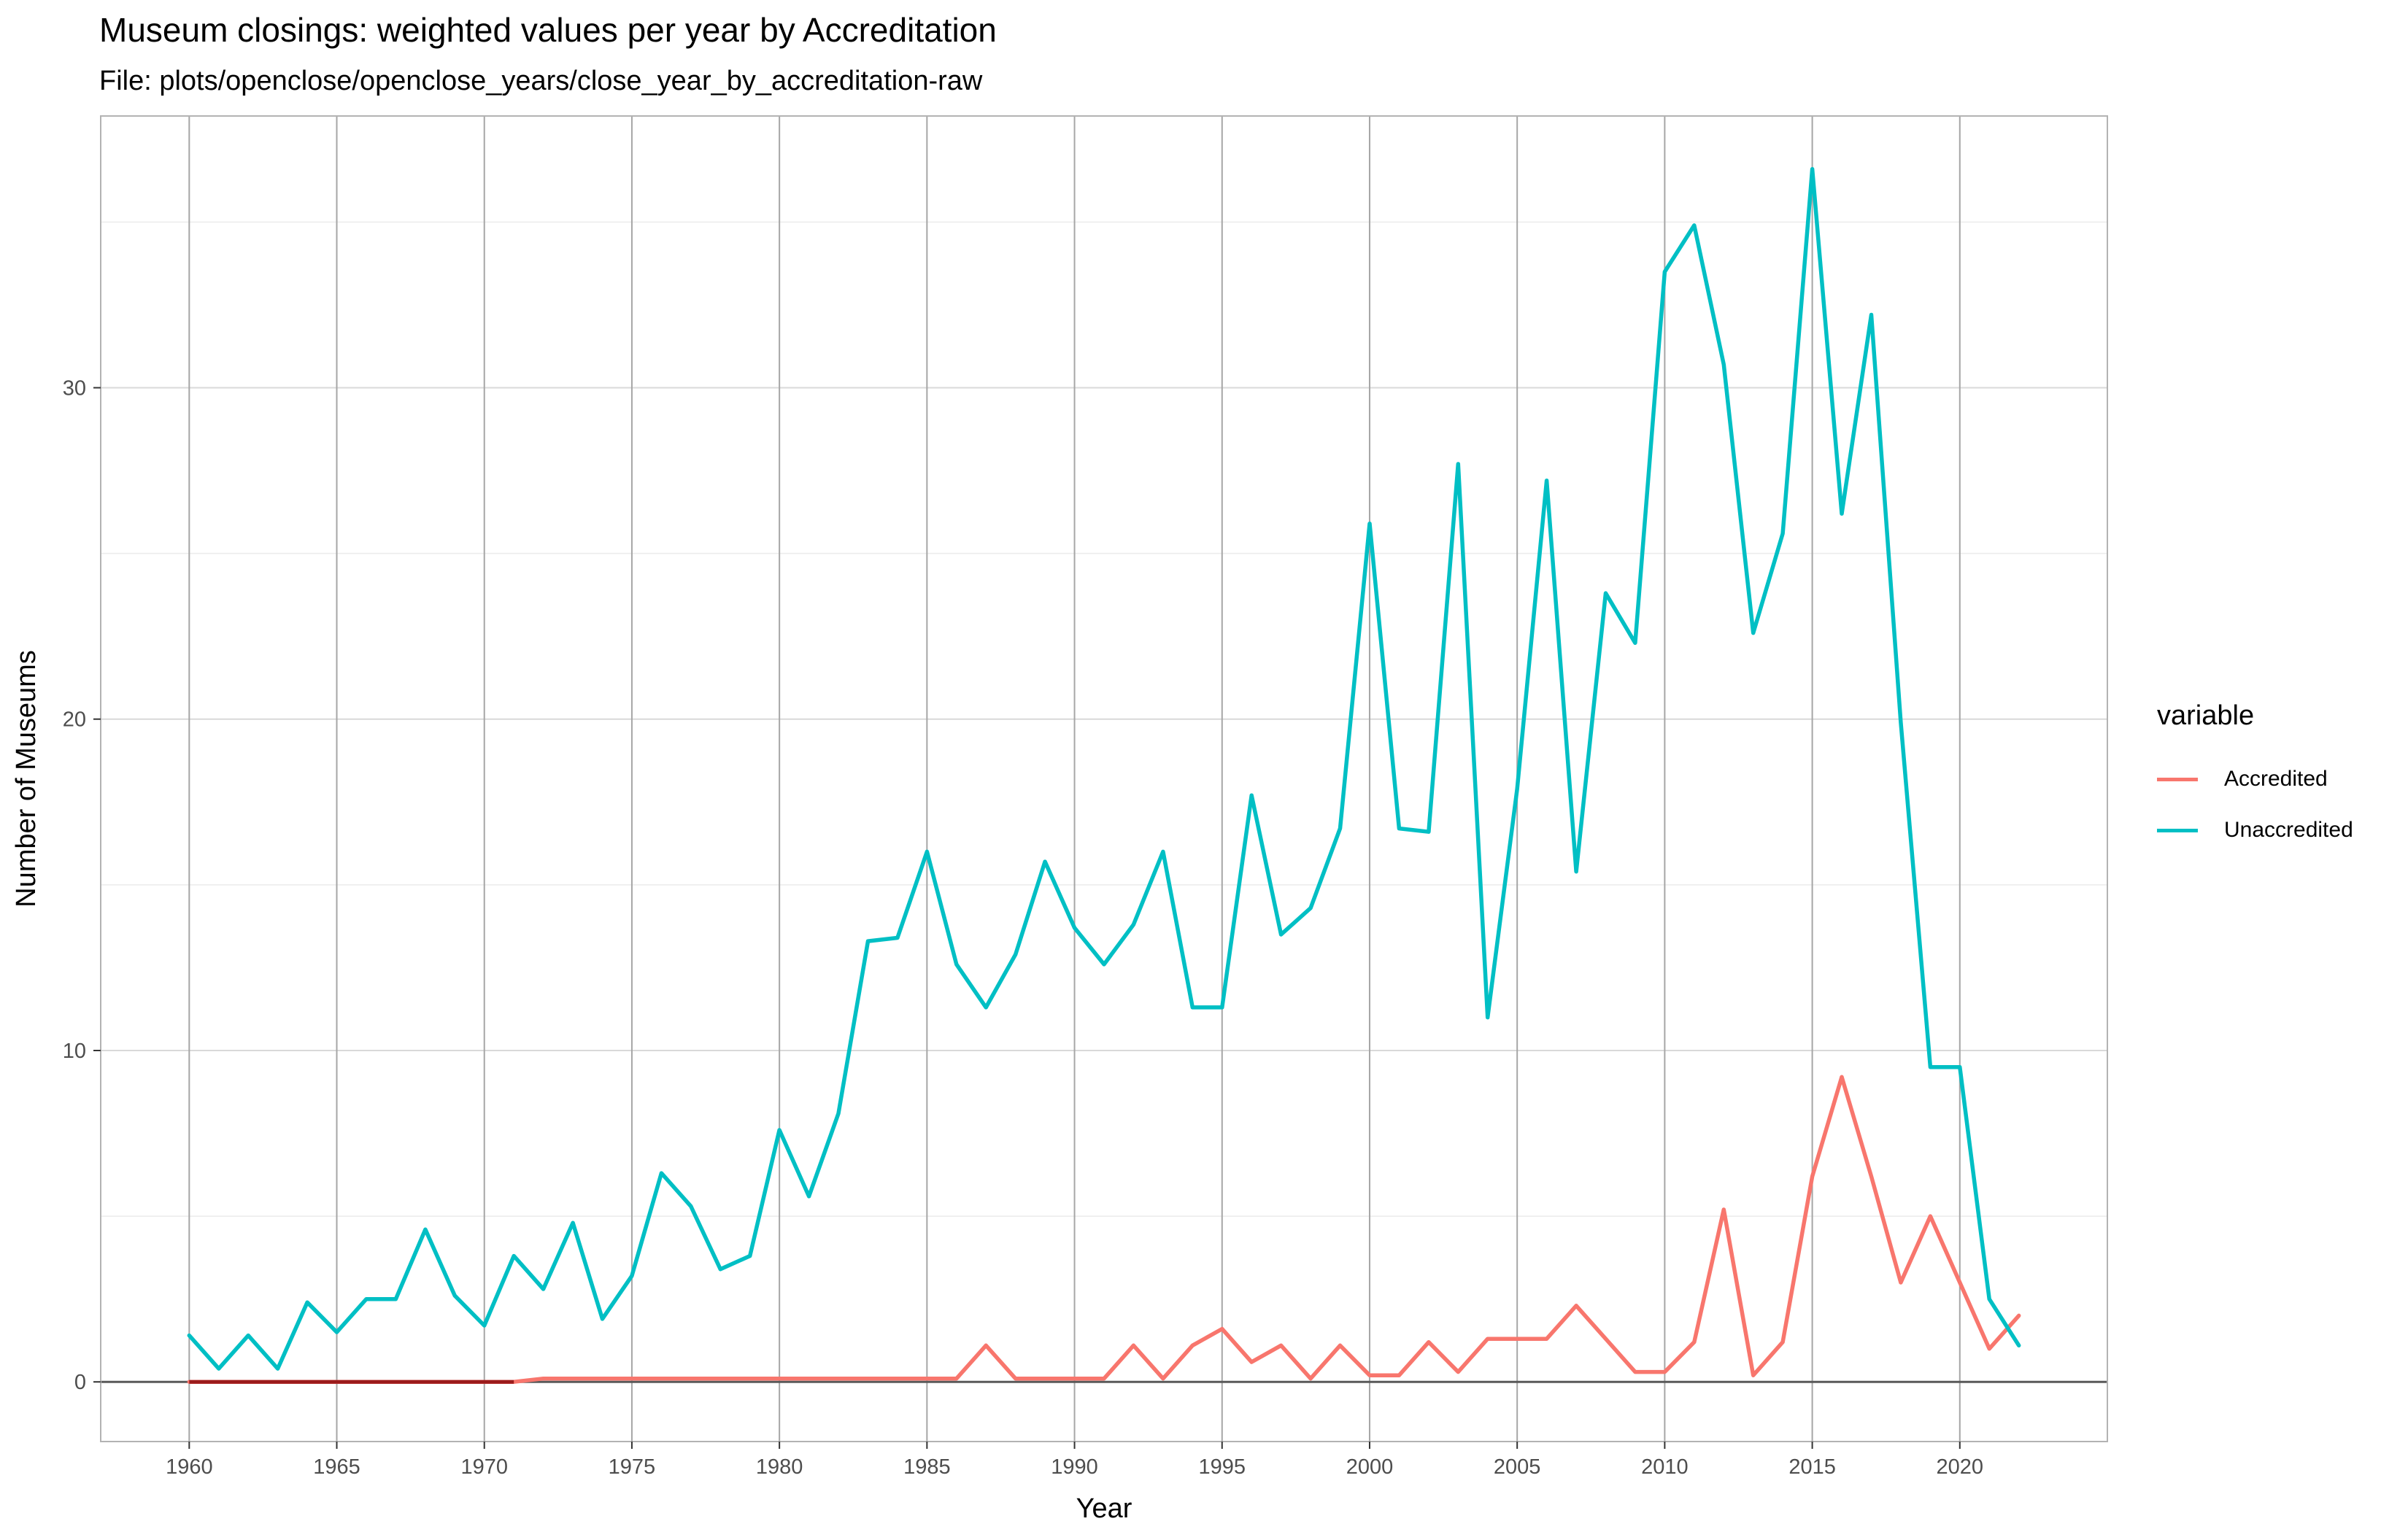 This screenshot has height=1532, width=2408. I want to click on legend-label-accredited: Accredited, so click(2276, 779).